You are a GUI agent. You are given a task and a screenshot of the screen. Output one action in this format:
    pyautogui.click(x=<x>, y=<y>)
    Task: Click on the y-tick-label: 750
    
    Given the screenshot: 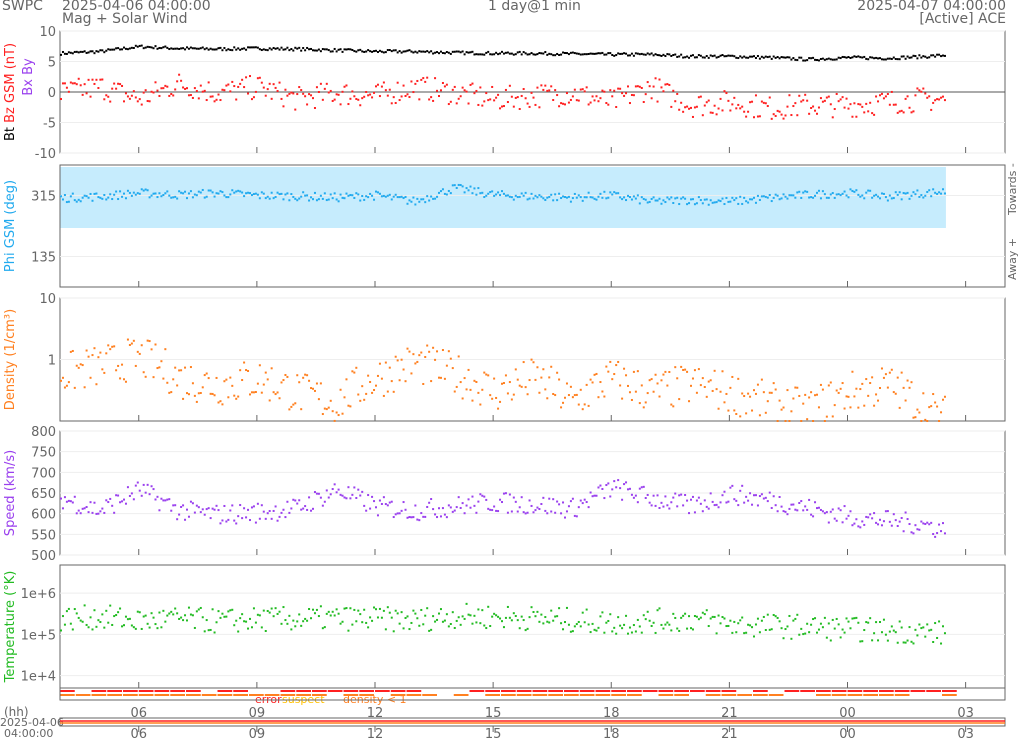 What is the action you would take?
    pyautogui.click(x=43, y=453)
    